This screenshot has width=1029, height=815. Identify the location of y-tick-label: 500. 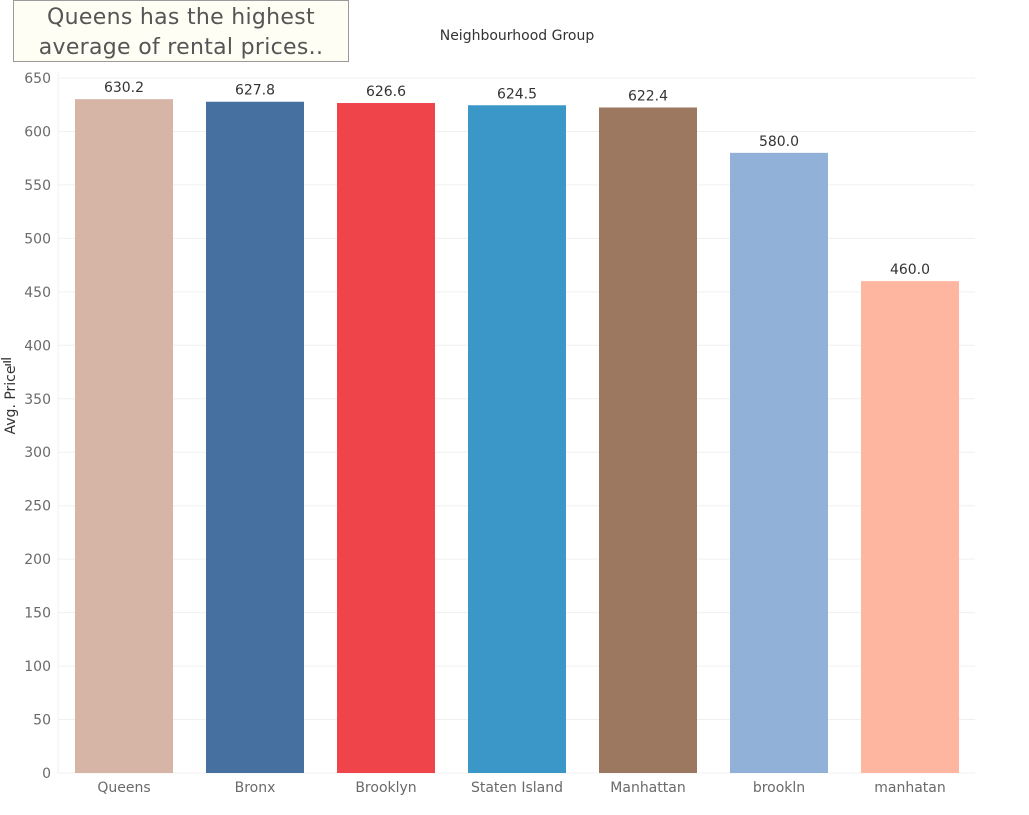
(37, 239).